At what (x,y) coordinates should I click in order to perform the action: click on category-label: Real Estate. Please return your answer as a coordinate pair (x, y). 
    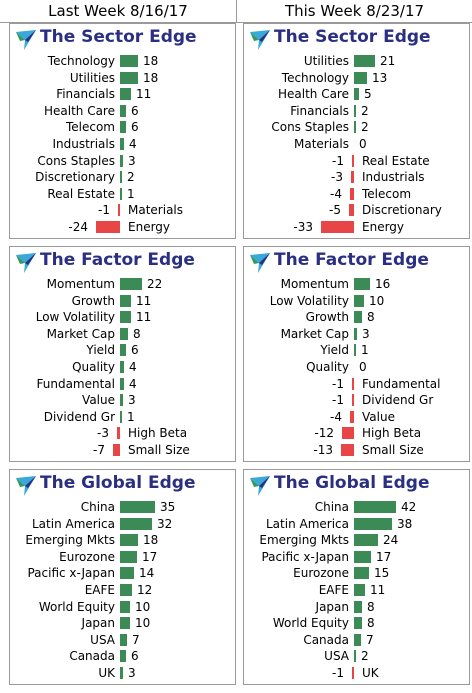
    Looking at the image, I should click on (396, 160).